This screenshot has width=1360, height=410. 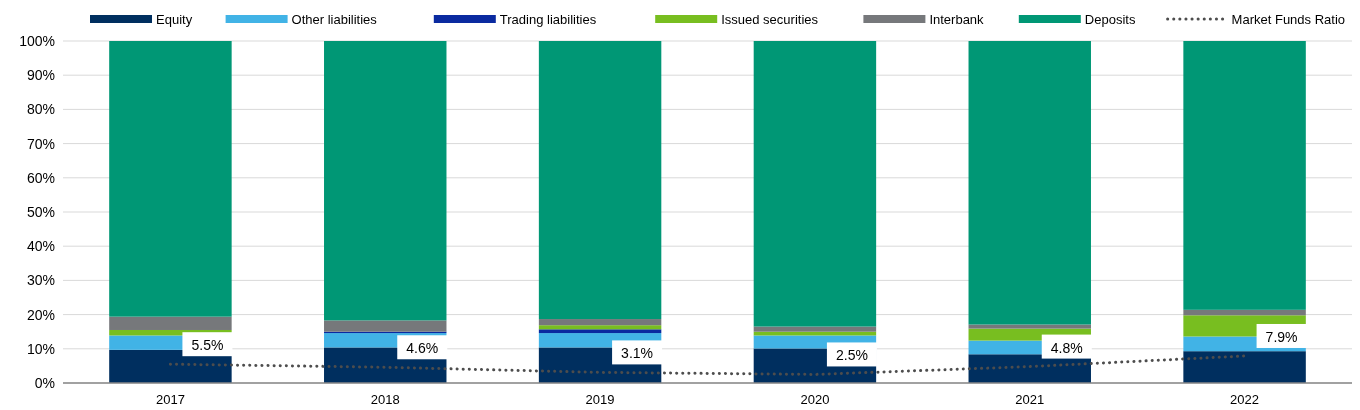 What do you see at coordinates (770, 19) in the screenshot?
I see `legend-label: Issued securities` at bounding box center [770, 19].